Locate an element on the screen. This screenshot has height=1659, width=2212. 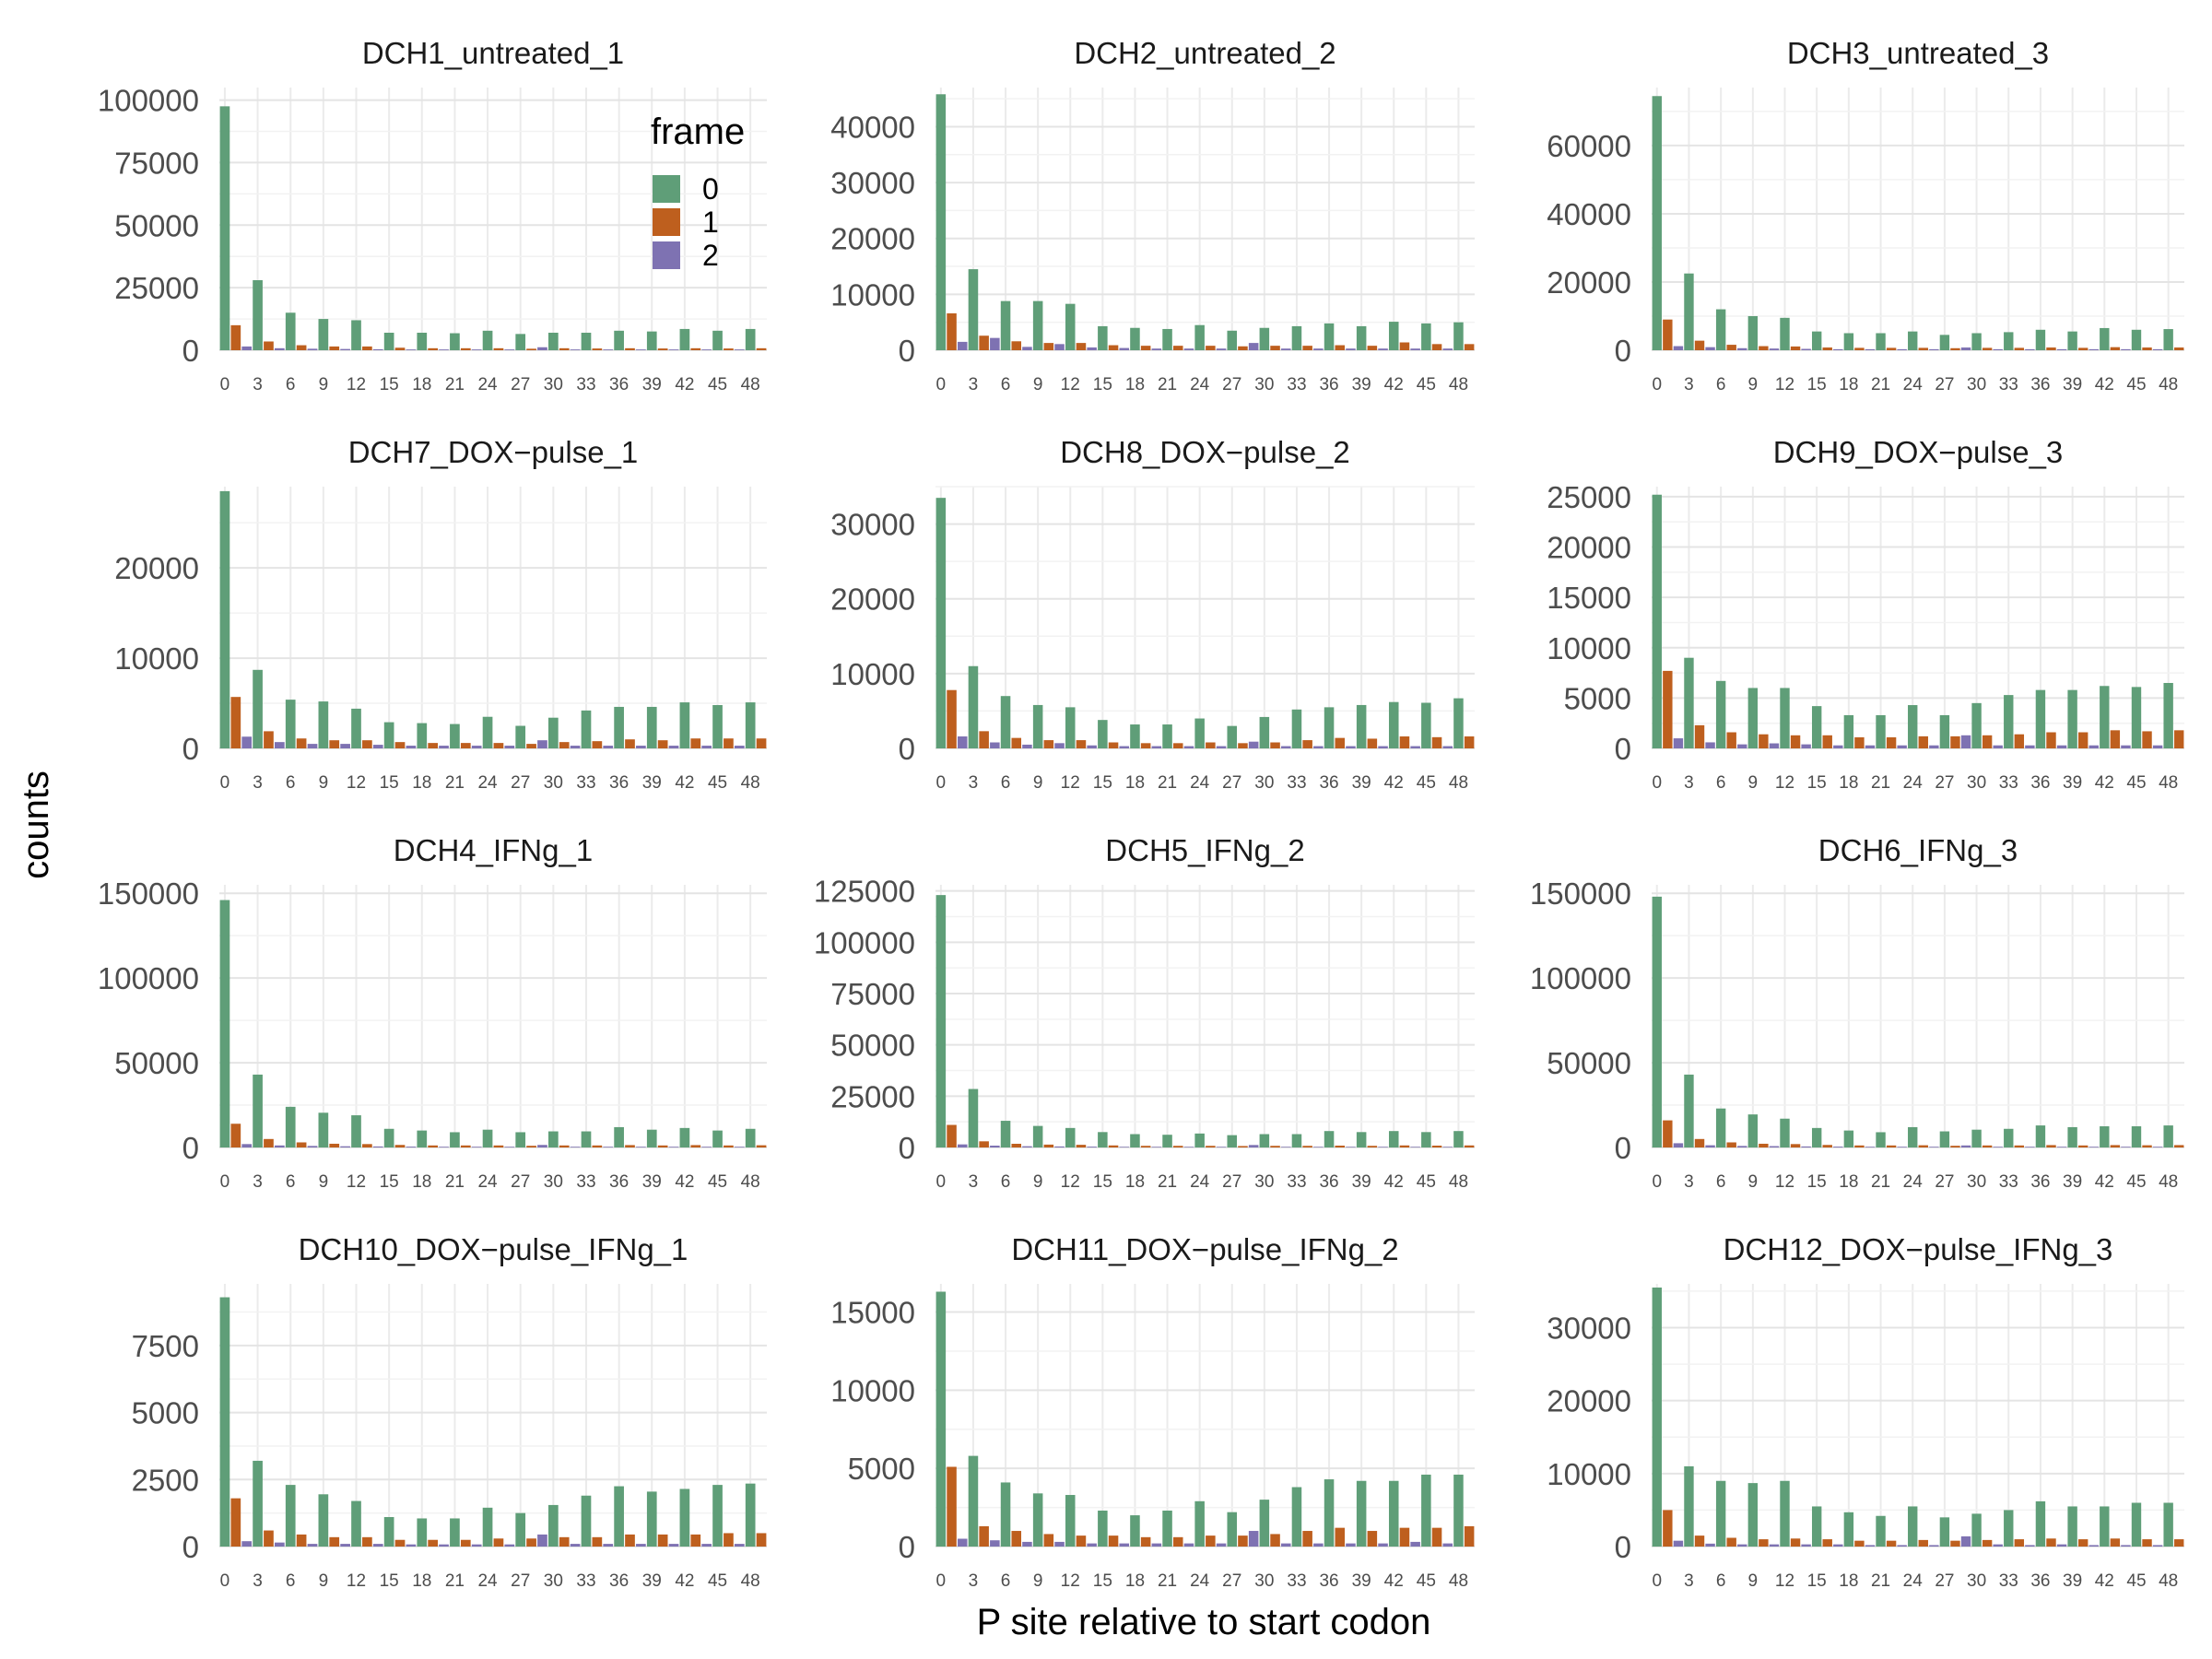
x-tick-label: 12 is located at coordinates (1784, 783).